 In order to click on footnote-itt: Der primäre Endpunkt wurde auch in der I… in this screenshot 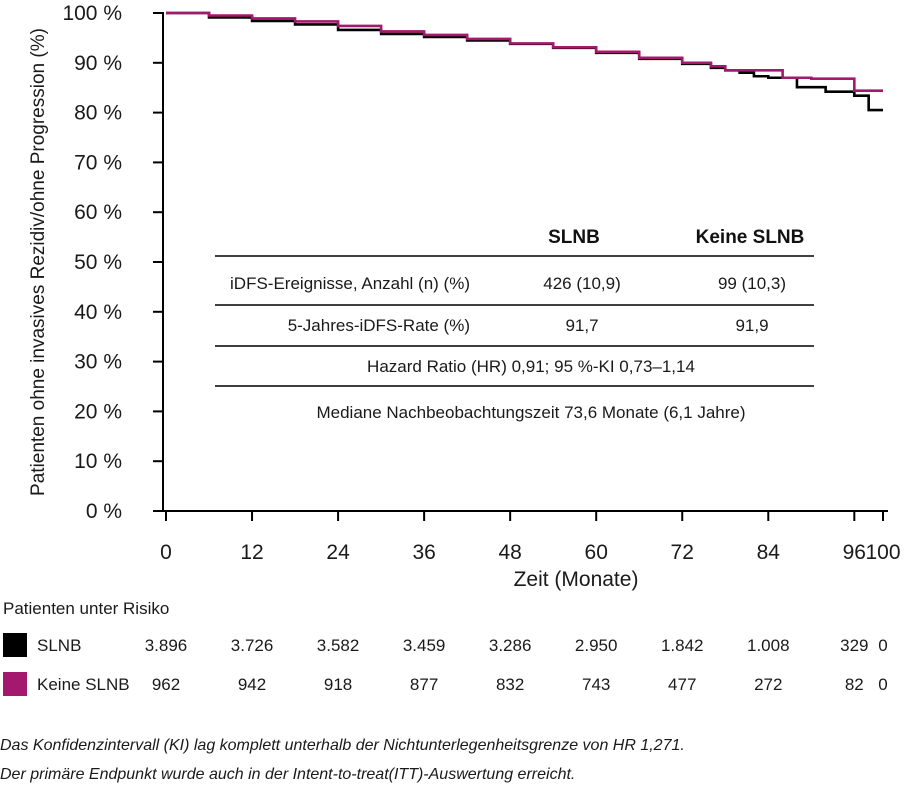, I will do `click(288, 774)`.